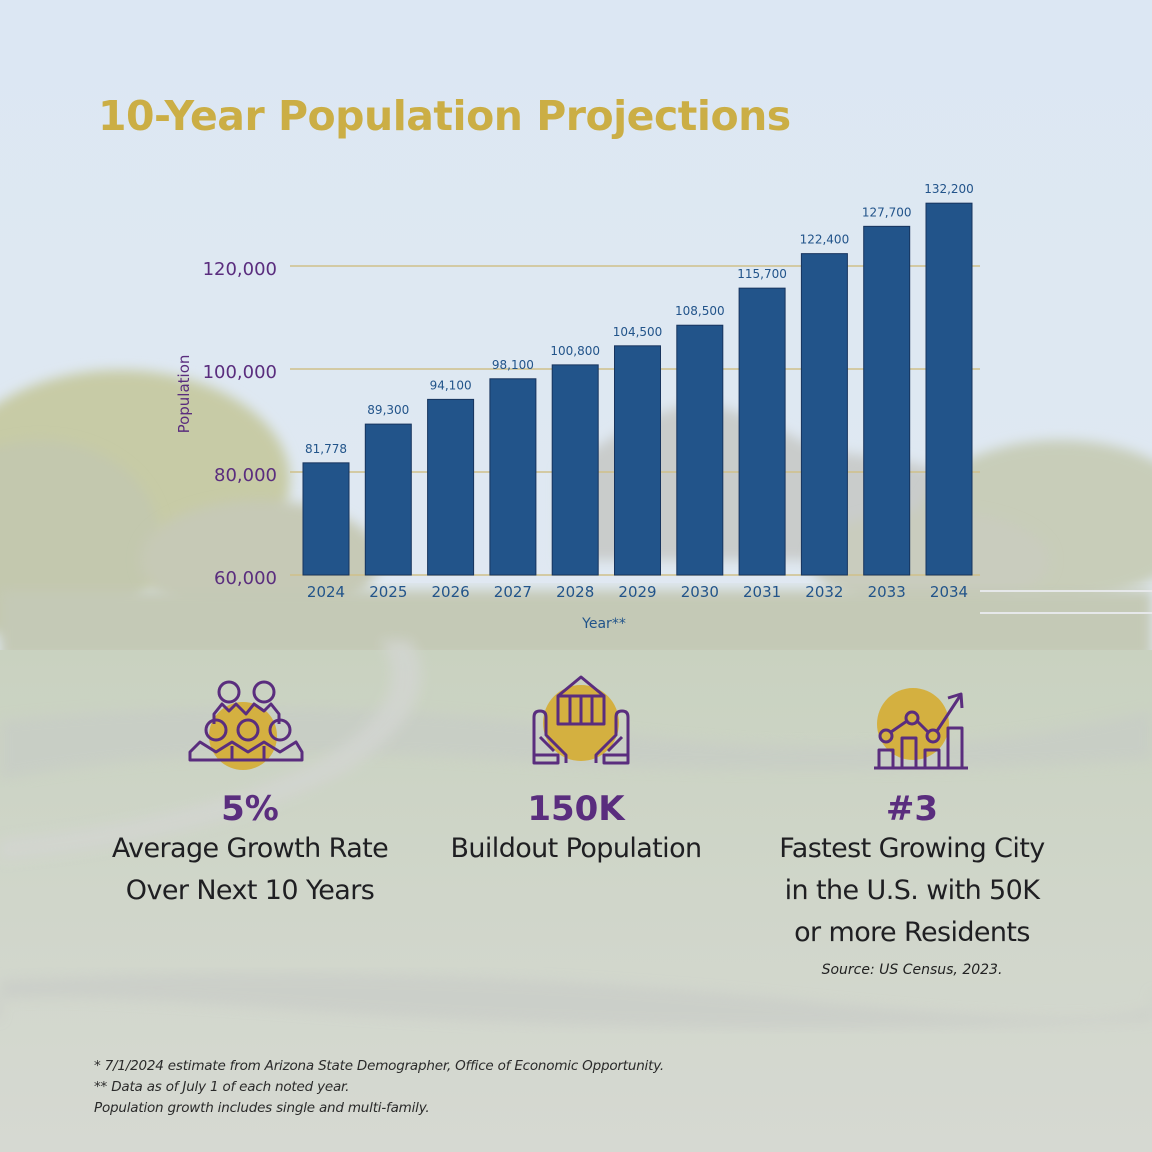  Describe the element at coordinates (887, 592) in the screenshot. I see `x-tick-label: 2033` at that location.